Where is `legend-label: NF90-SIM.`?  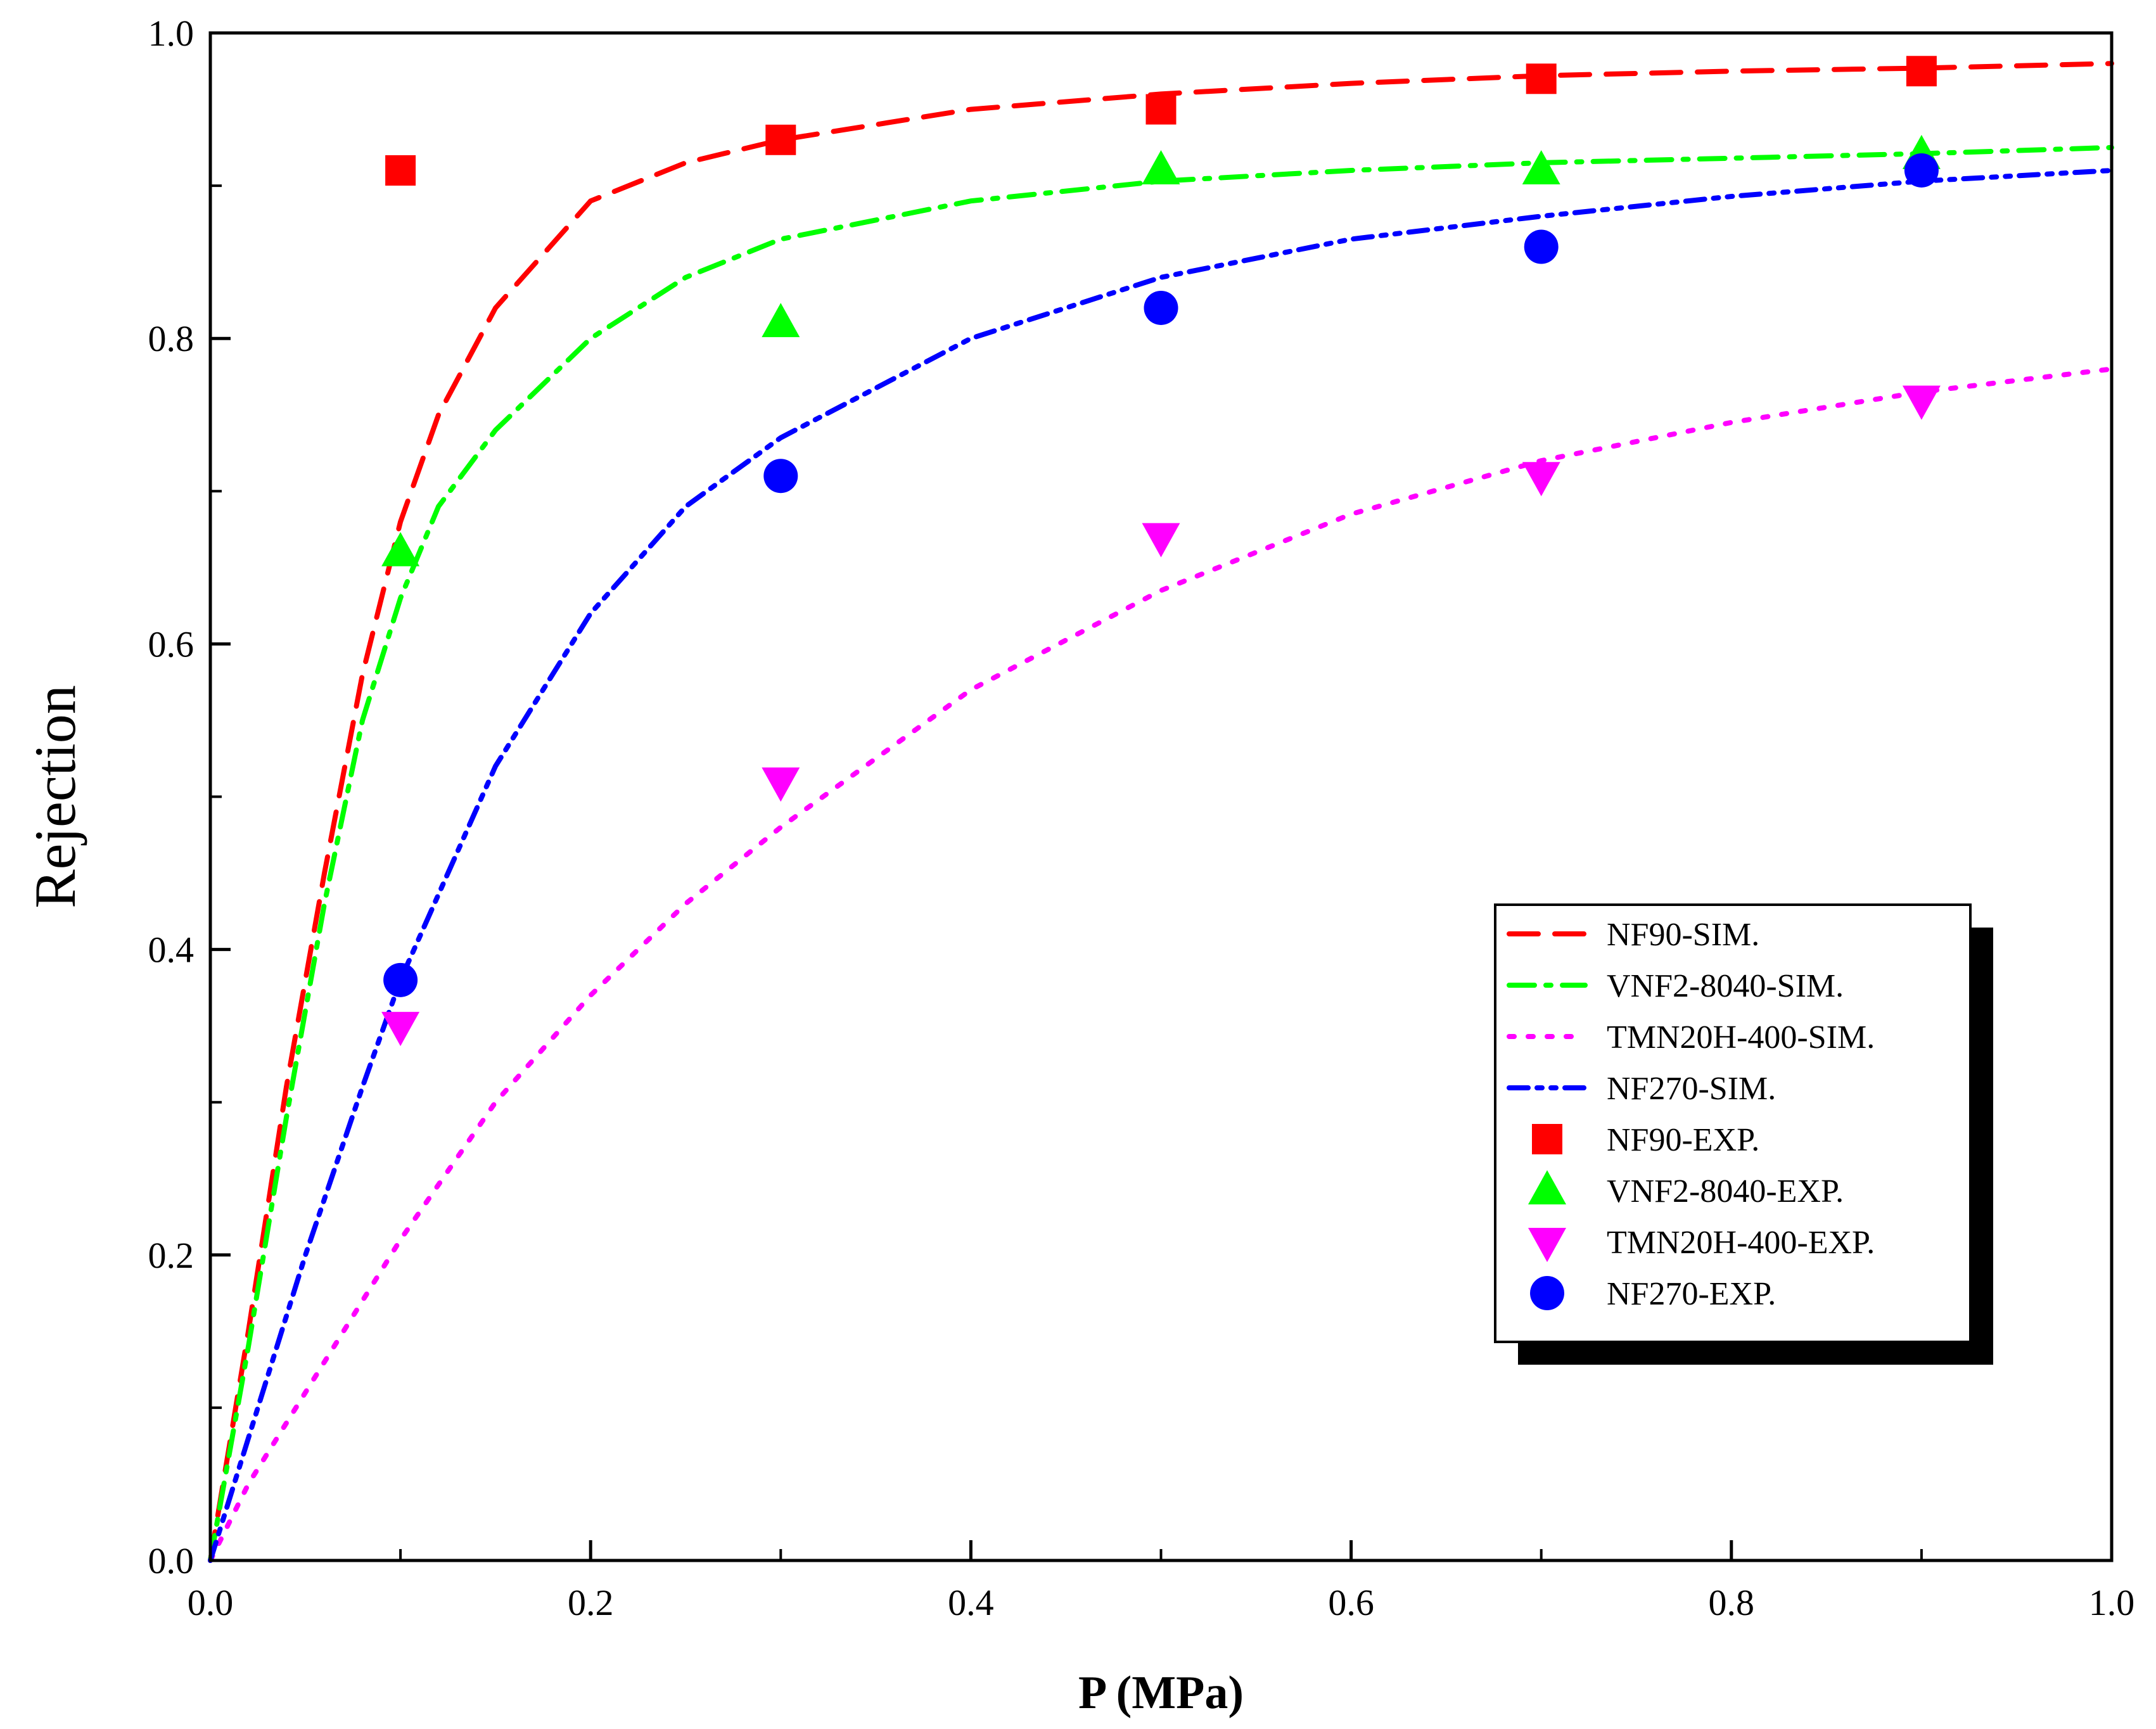
legend-label: NF90-SIM. is located at coordinates (1683, 935).